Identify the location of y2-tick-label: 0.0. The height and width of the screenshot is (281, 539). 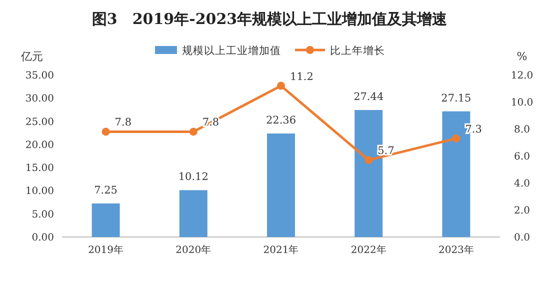
(522, 238).